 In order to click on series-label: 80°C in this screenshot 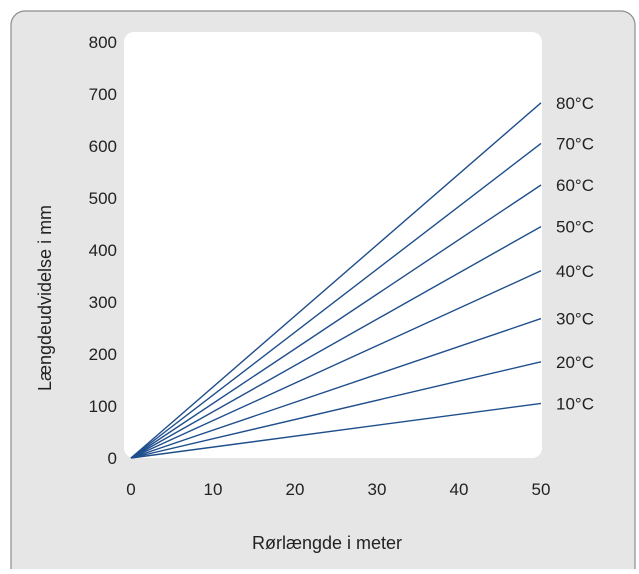, I will do `click(575, 103)`.